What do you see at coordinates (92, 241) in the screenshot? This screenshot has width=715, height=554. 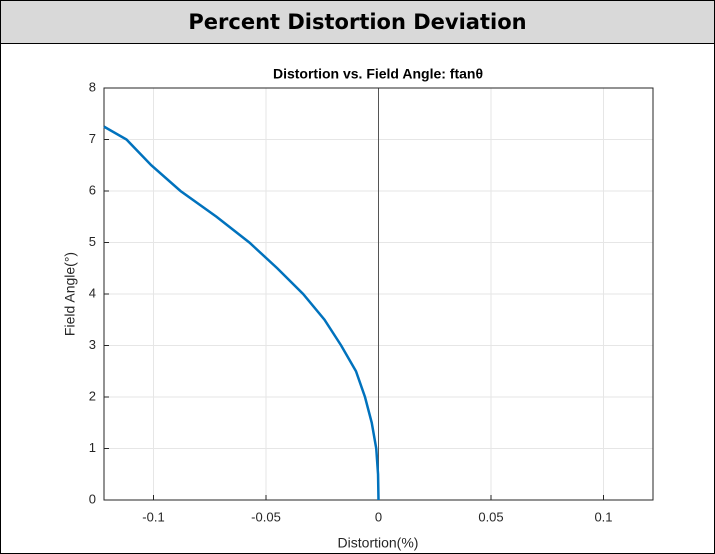 I see `y-tick-label: 5` at bounding box center [92, 241].